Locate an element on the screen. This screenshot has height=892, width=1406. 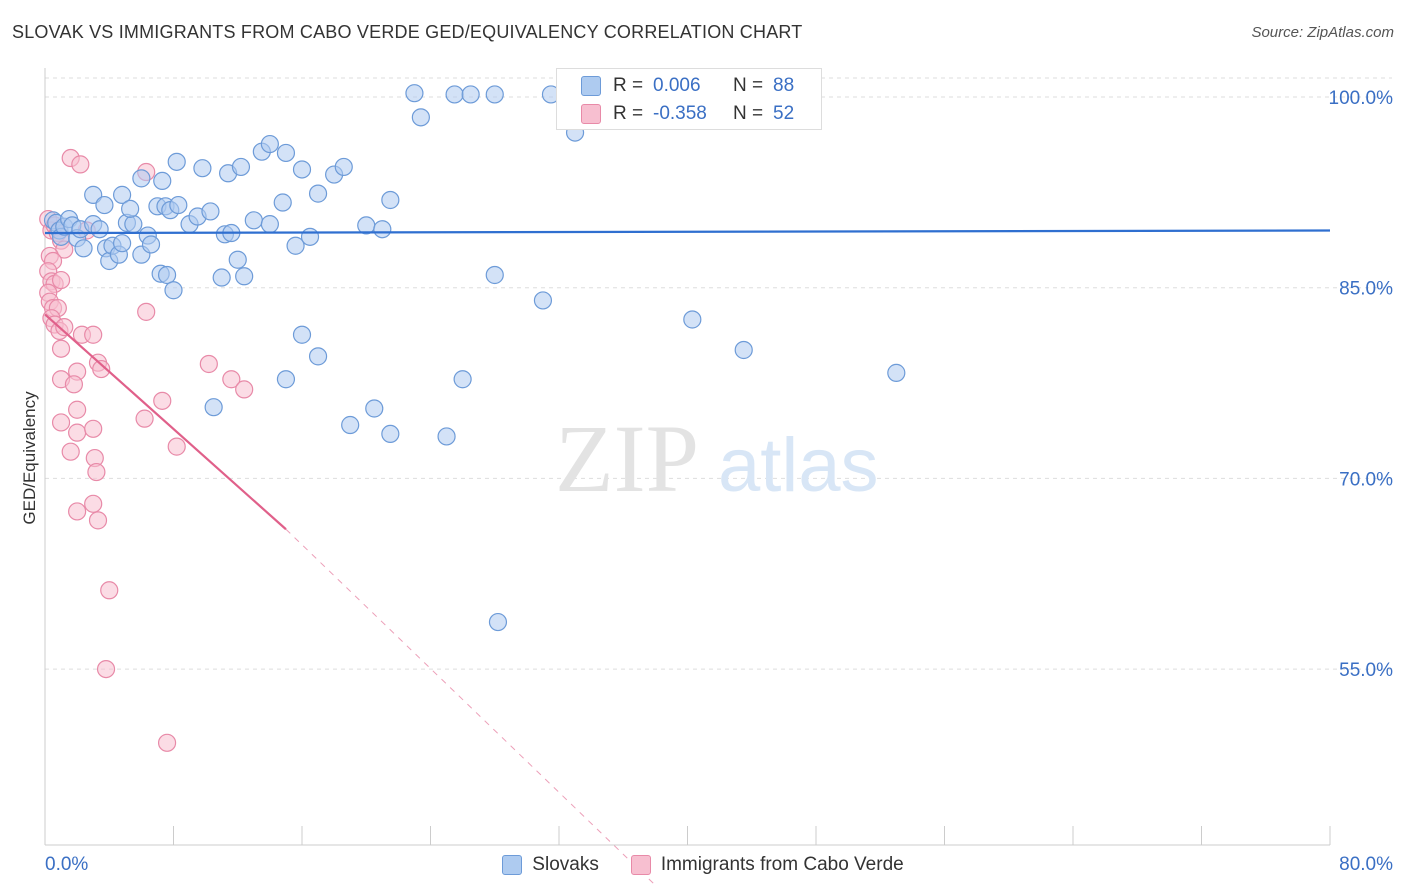
legend-item-slovaks: Slovaks is located at coordinates (550, 865).